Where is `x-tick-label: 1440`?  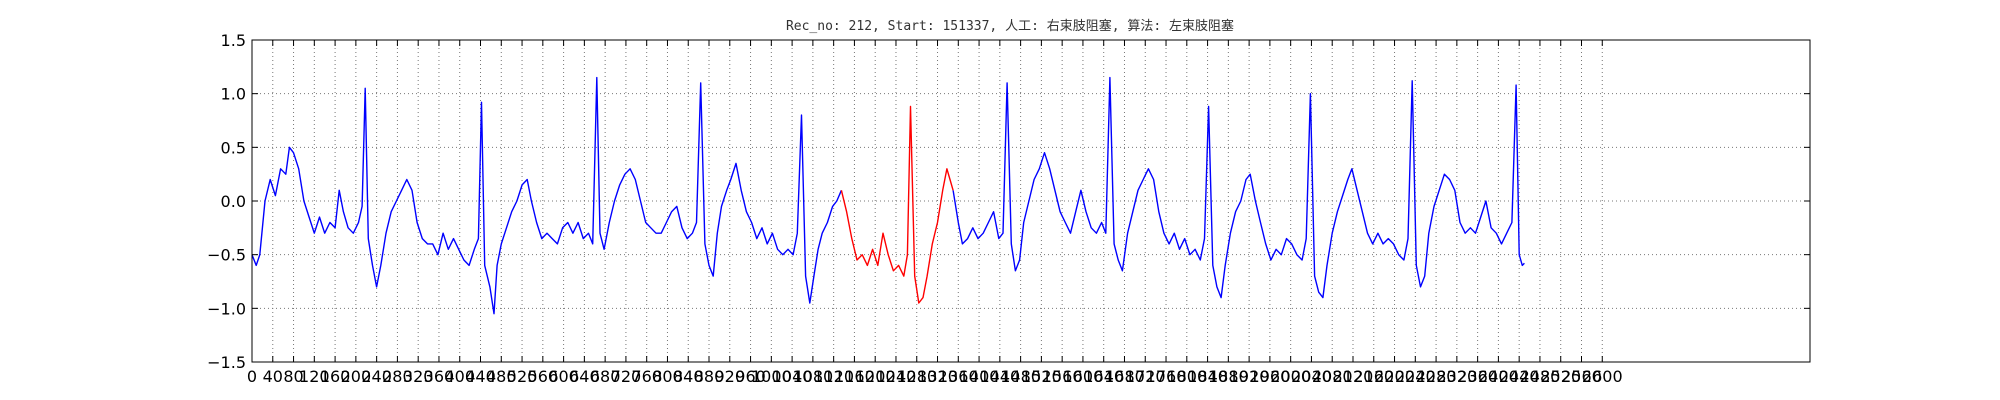
x-tick-label: 1440 is located at coordinates (999, 376).